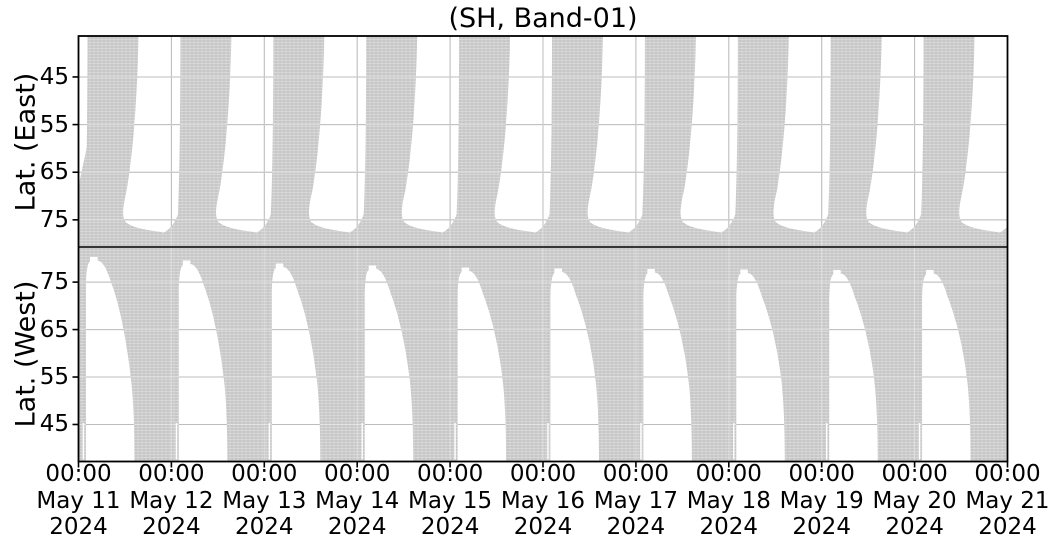 The width and height of the screenshot is (1057, 556). What do you see at coordinates (450, 500) in the screenshot?
I see `x-tick-label: 00:00 May 15 2024` at bounding box center [450, 500].